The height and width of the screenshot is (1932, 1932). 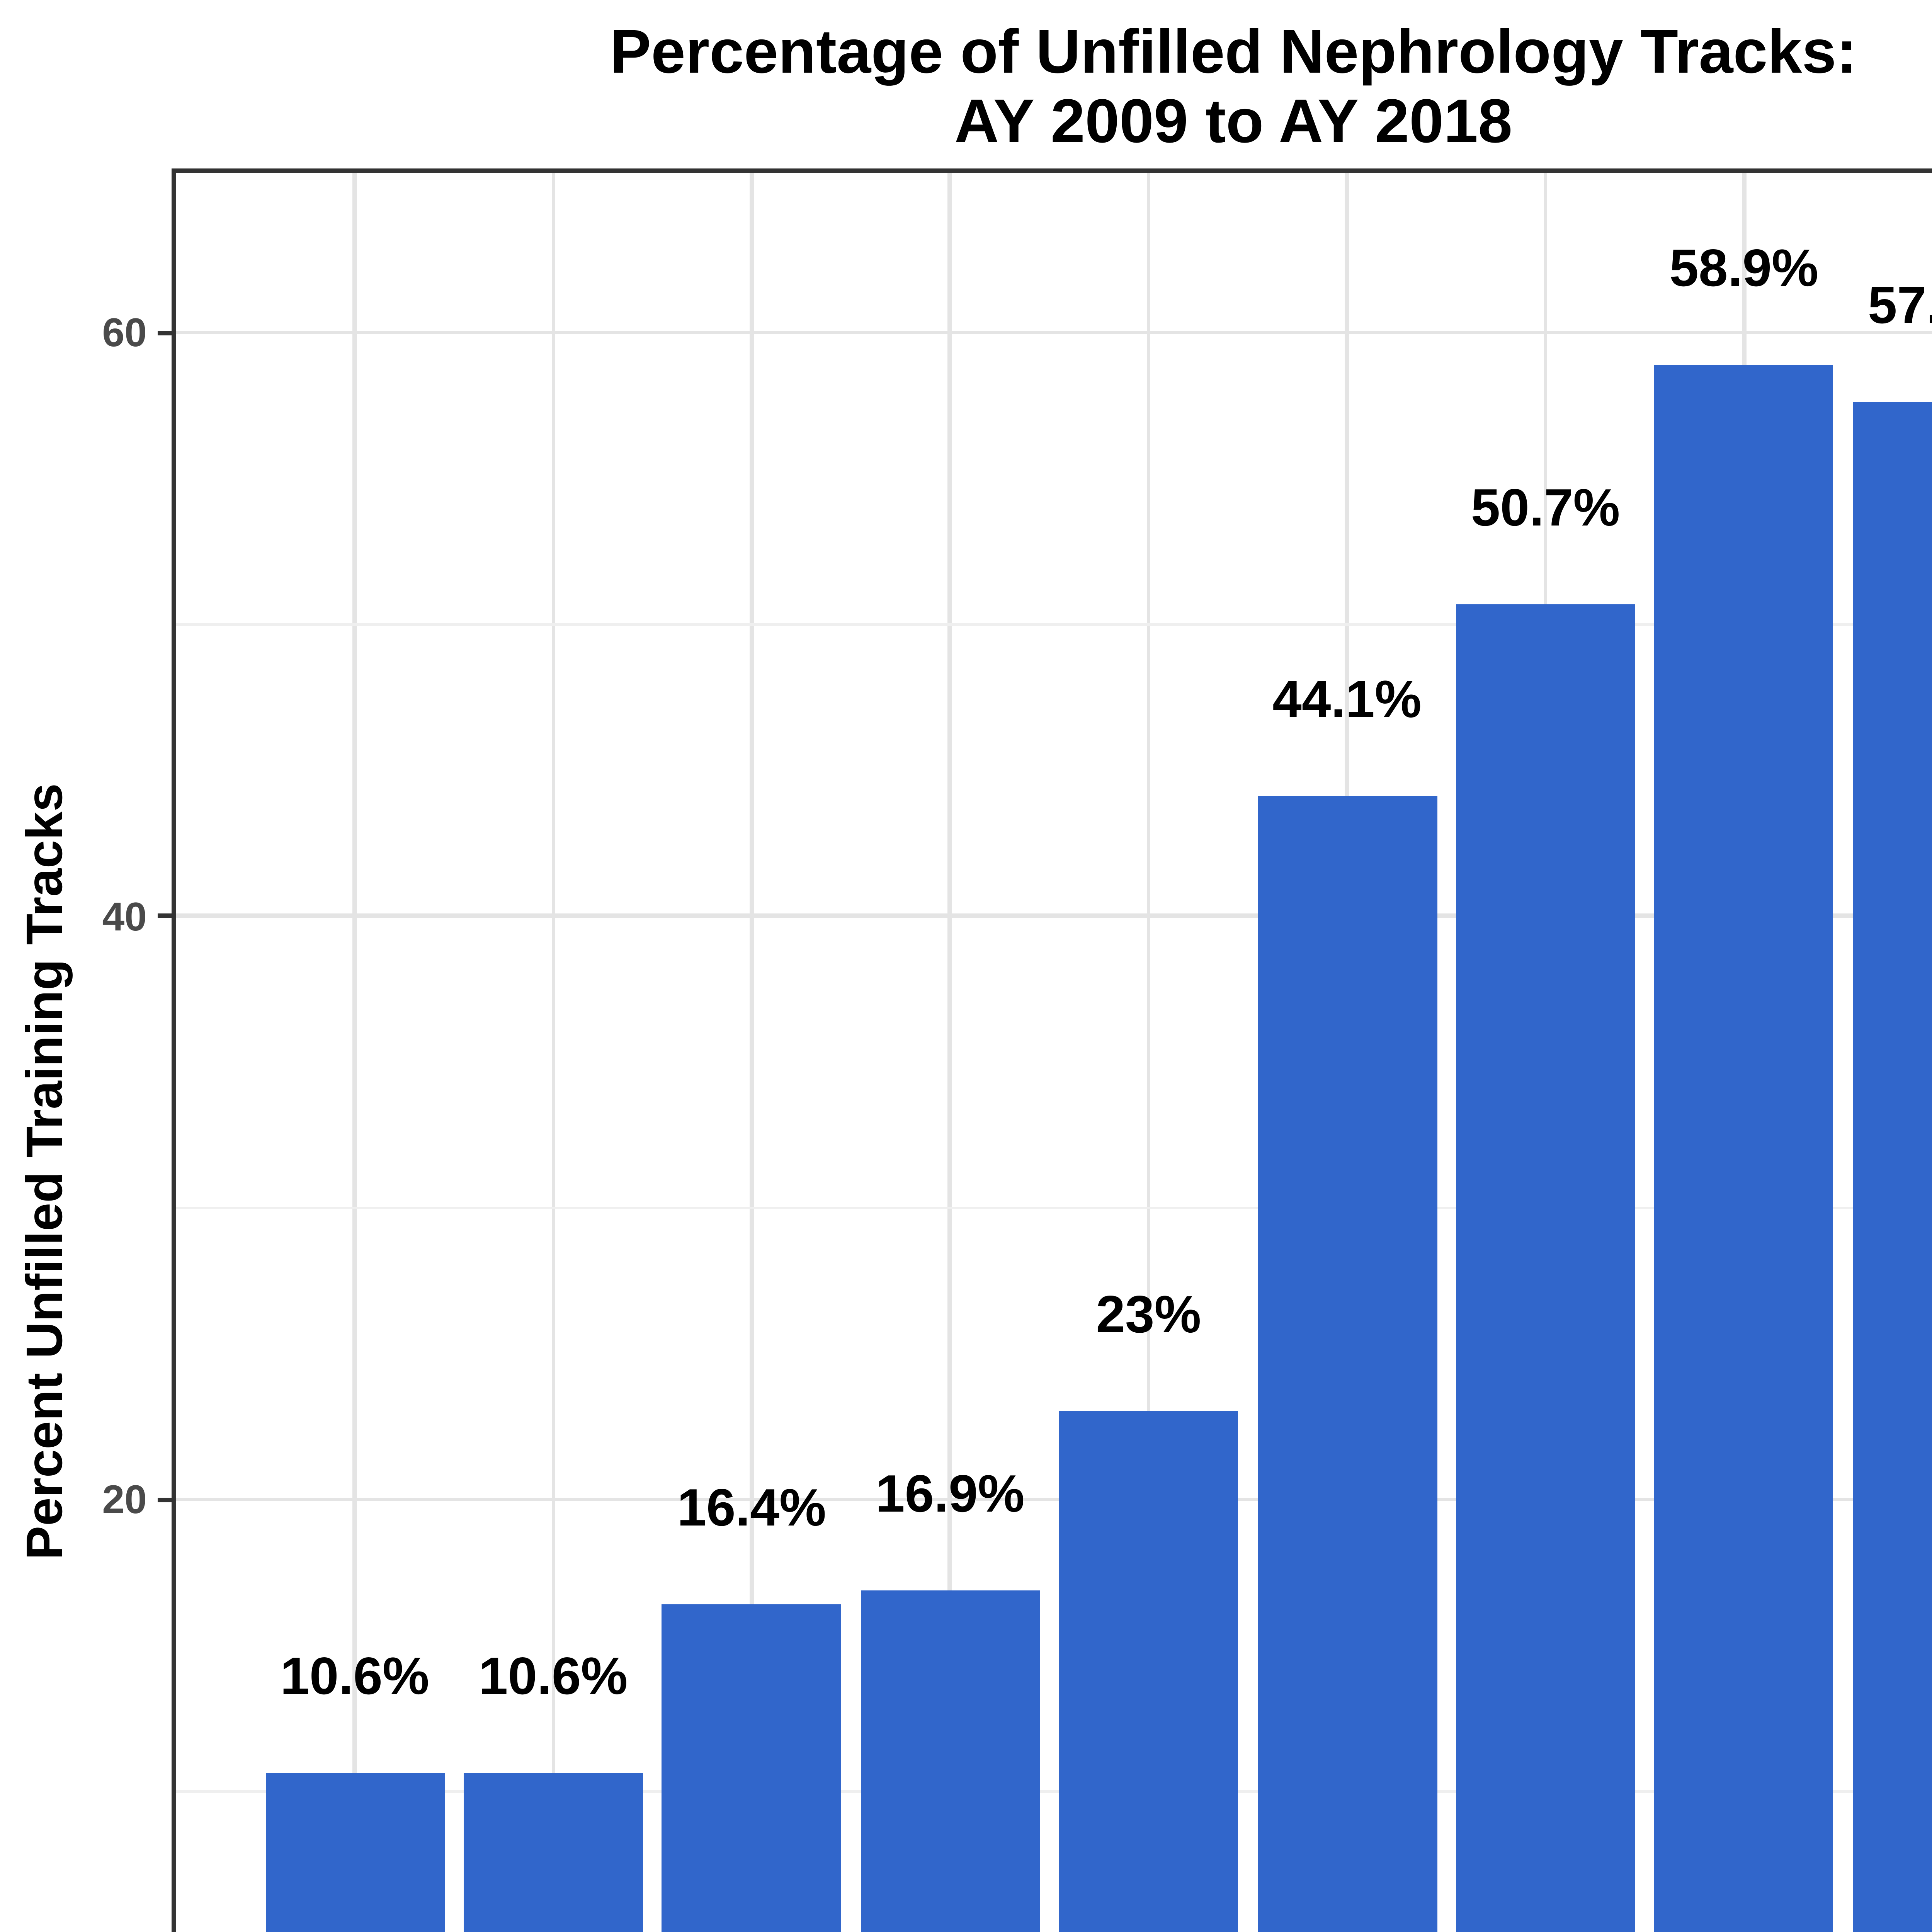 I want to click on bar-2012, so click(x=950, y=1761).